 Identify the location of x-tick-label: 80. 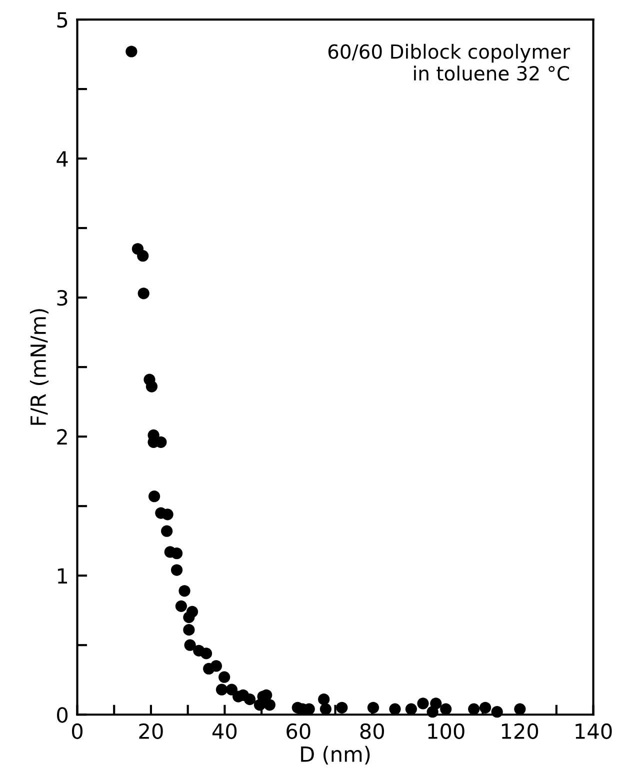
(372, 731).